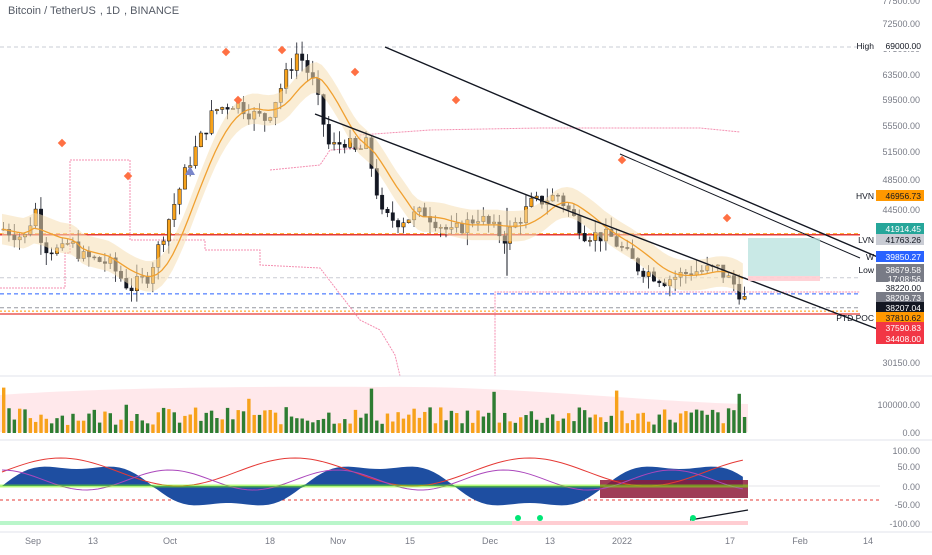 The image size is (932, 555). What do you see at coordinates (868, 541) in the screenshot?
I see `time-axis-label: 14` at bounding box center [868, 541].